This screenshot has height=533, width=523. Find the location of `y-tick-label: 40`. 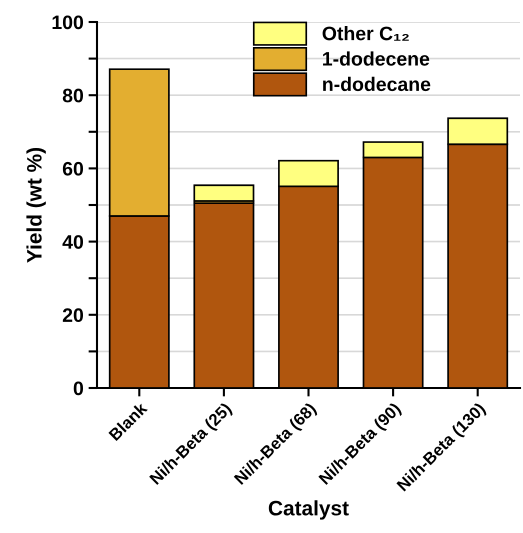

y-tick-label: 40 is located at coordinates (73, 242).